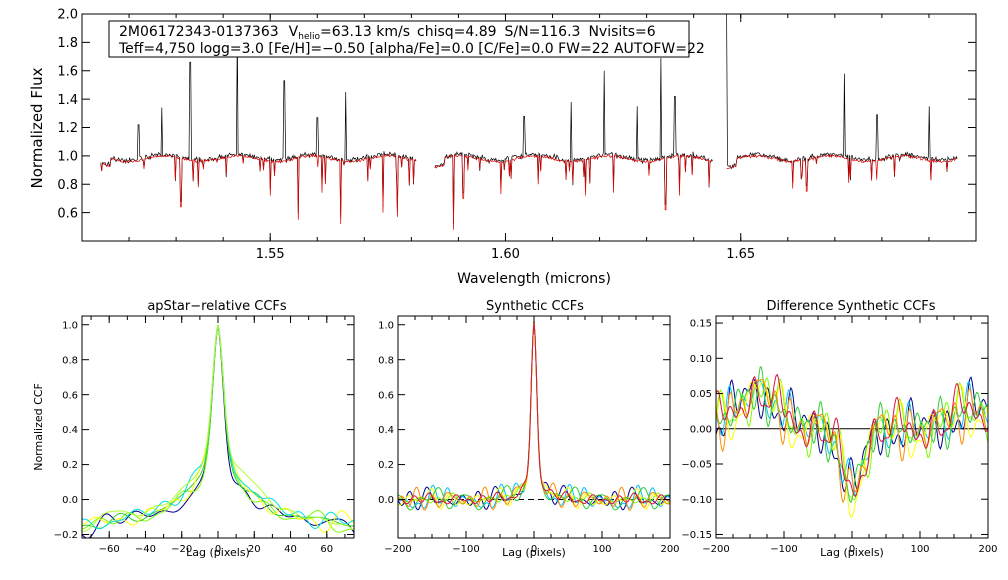 Image resolution: width=1008 pixels, height=580 pixels. Describe the element at coordinates (109, 549) in the screenshot. I see `x-tick-label: −60` at that location.